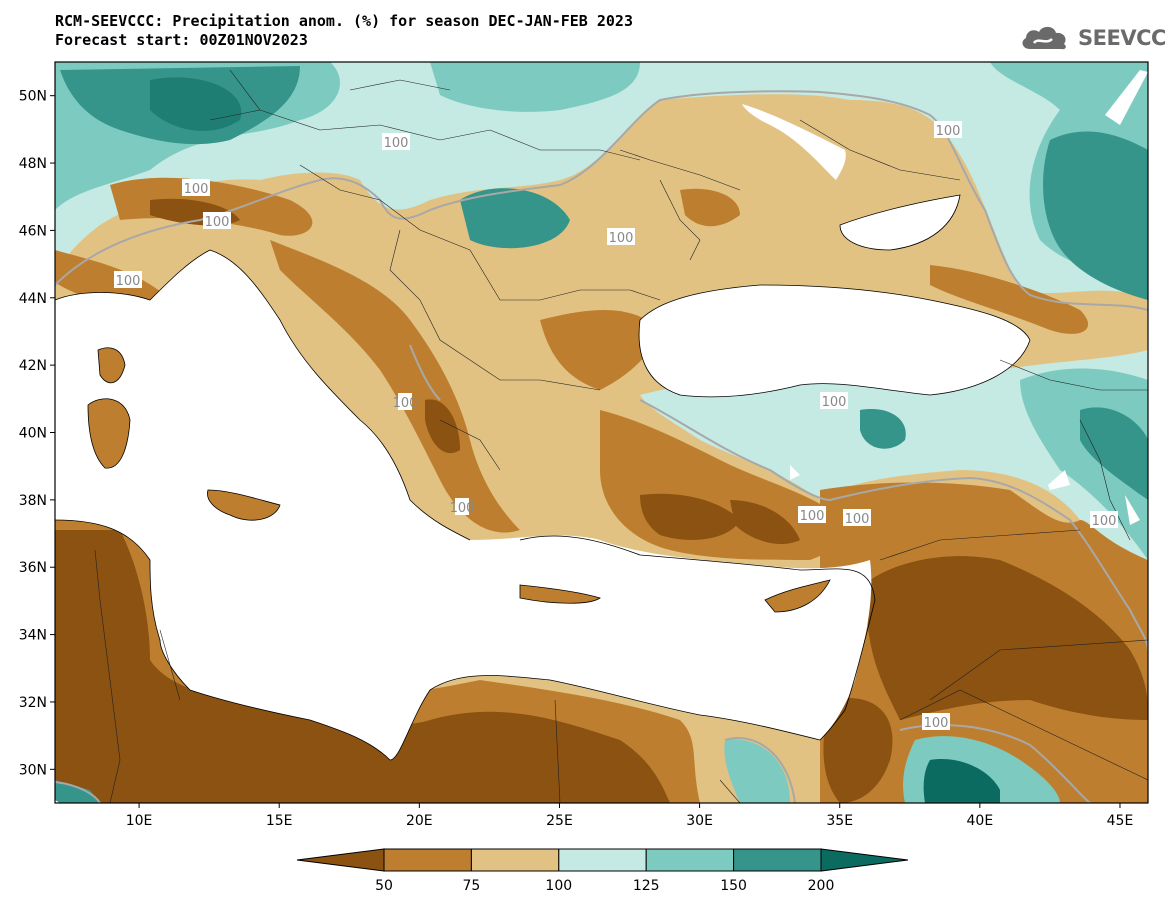 This screenshot has height=911, width=1165. I want to click on colorbar-label: 150, so click(733, 886).